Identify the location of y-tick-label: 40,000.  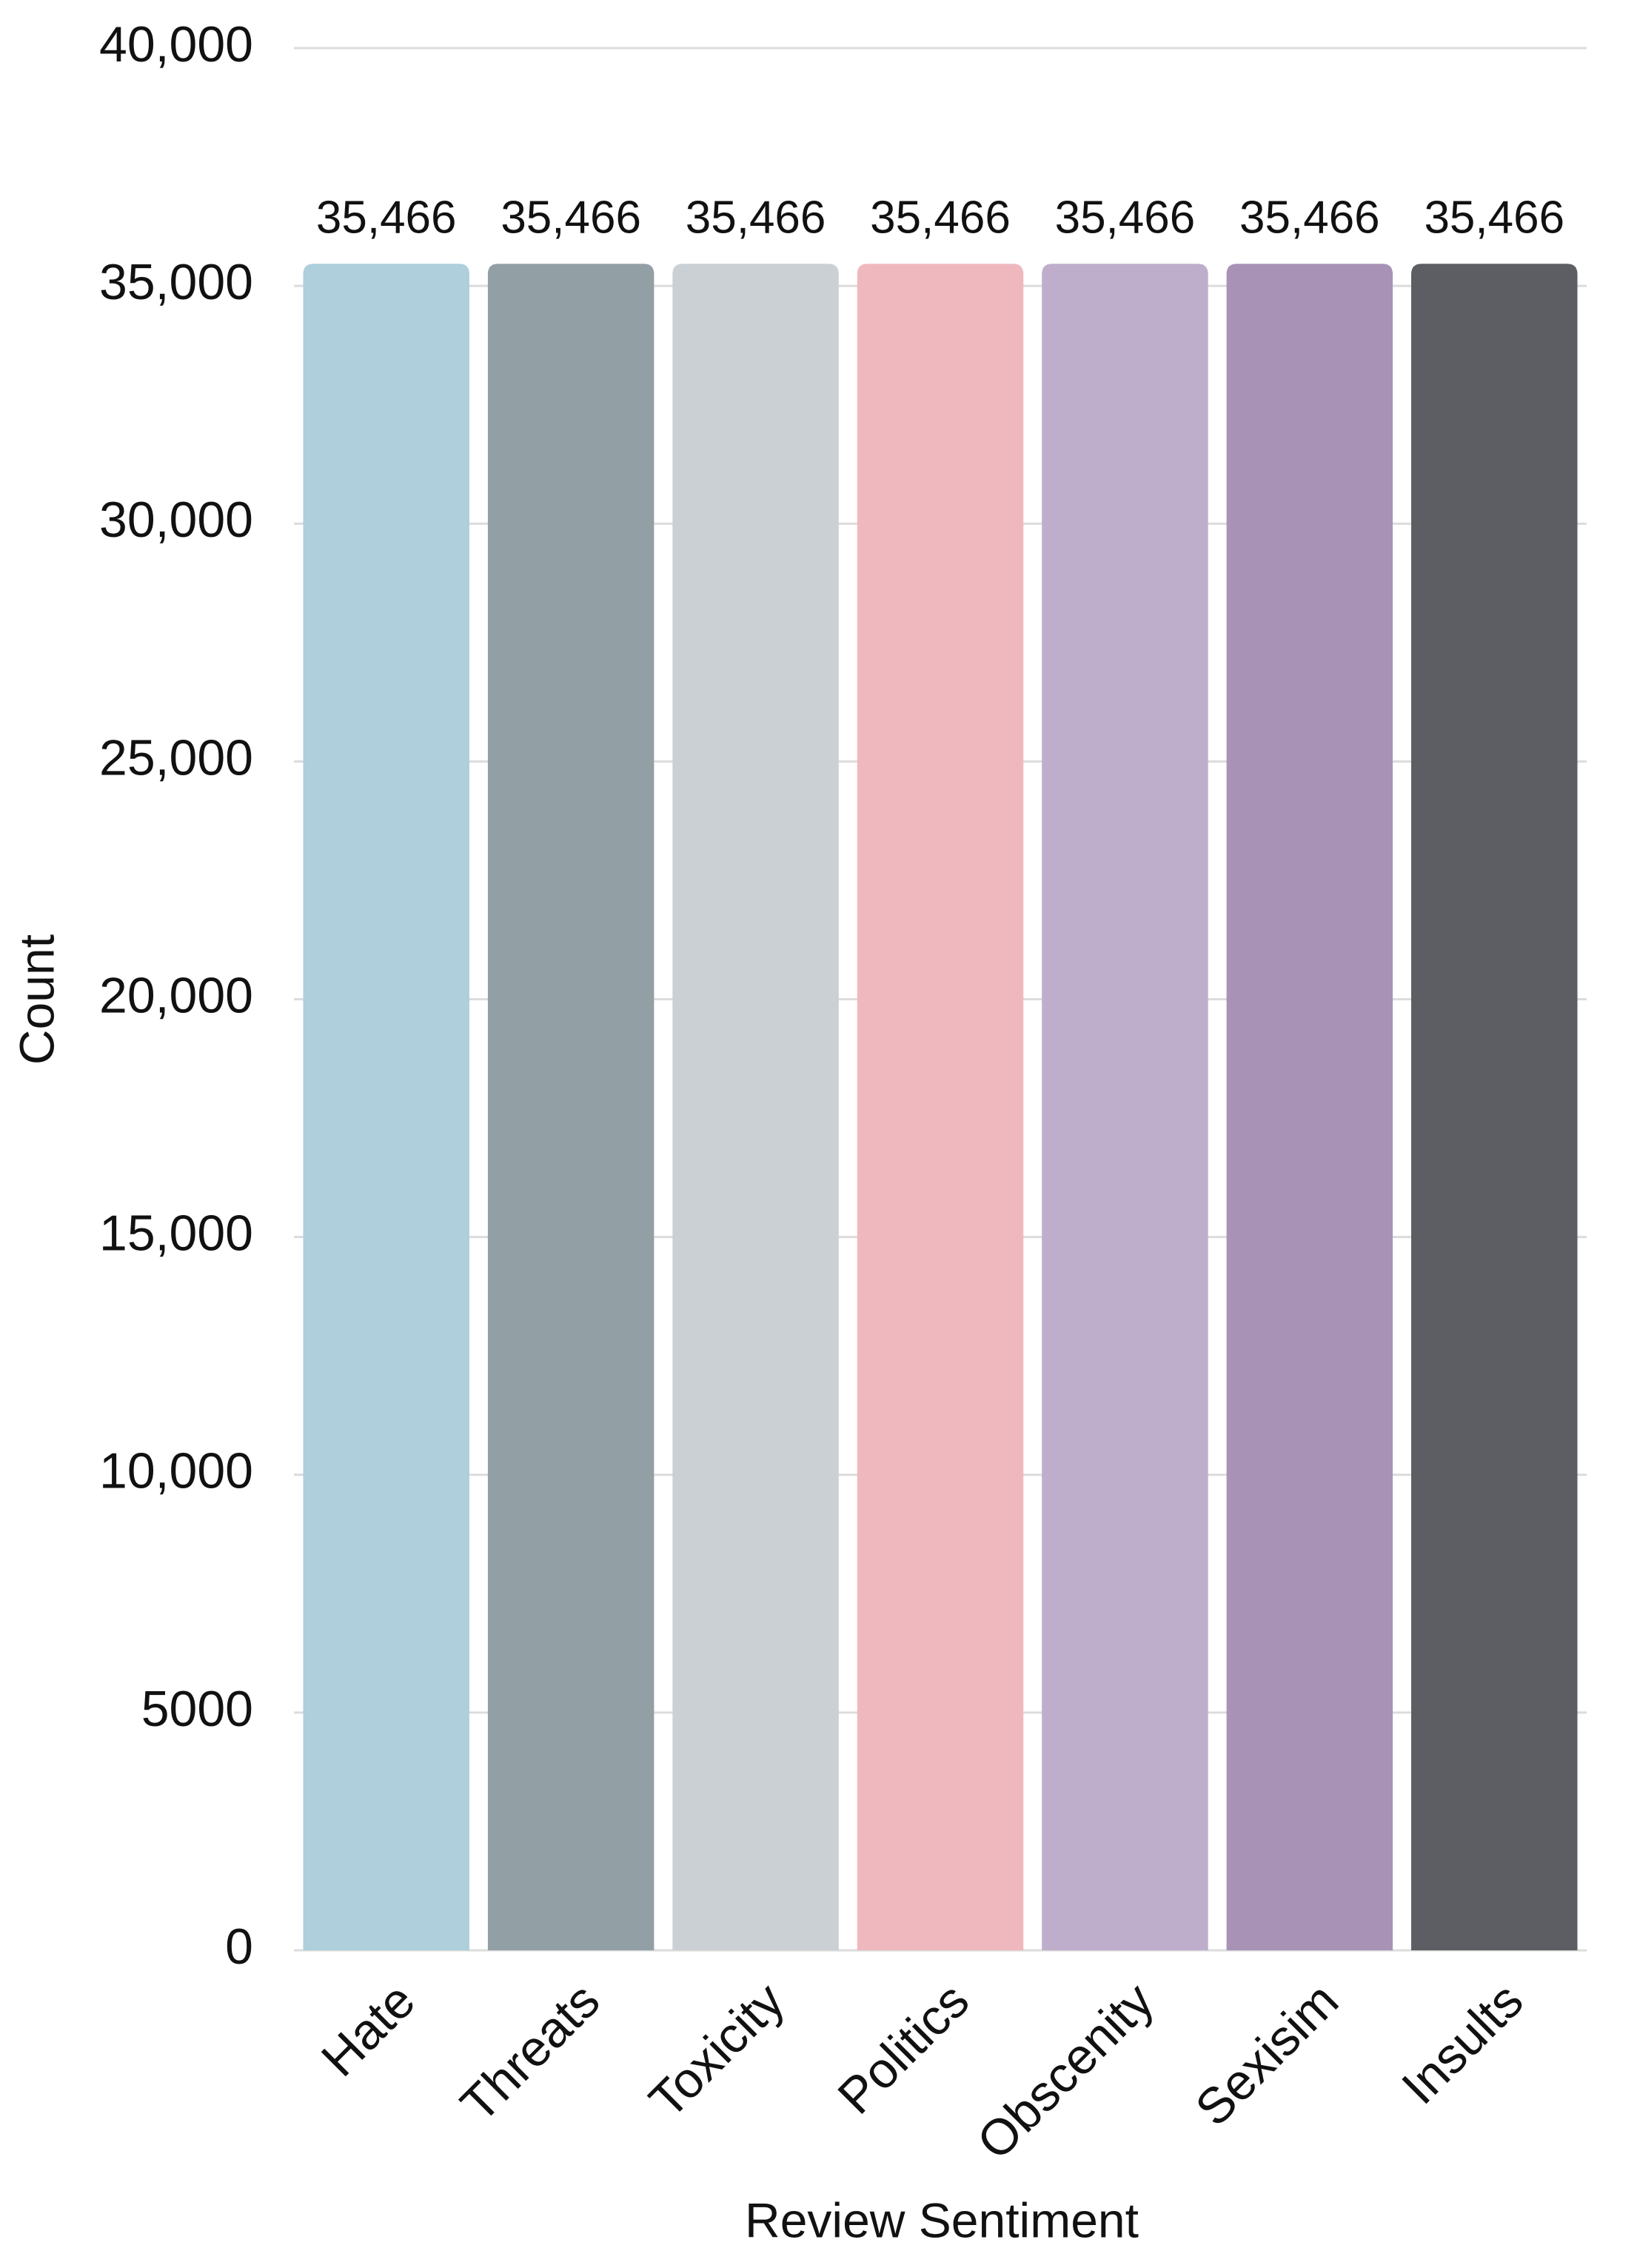
(176, 44).